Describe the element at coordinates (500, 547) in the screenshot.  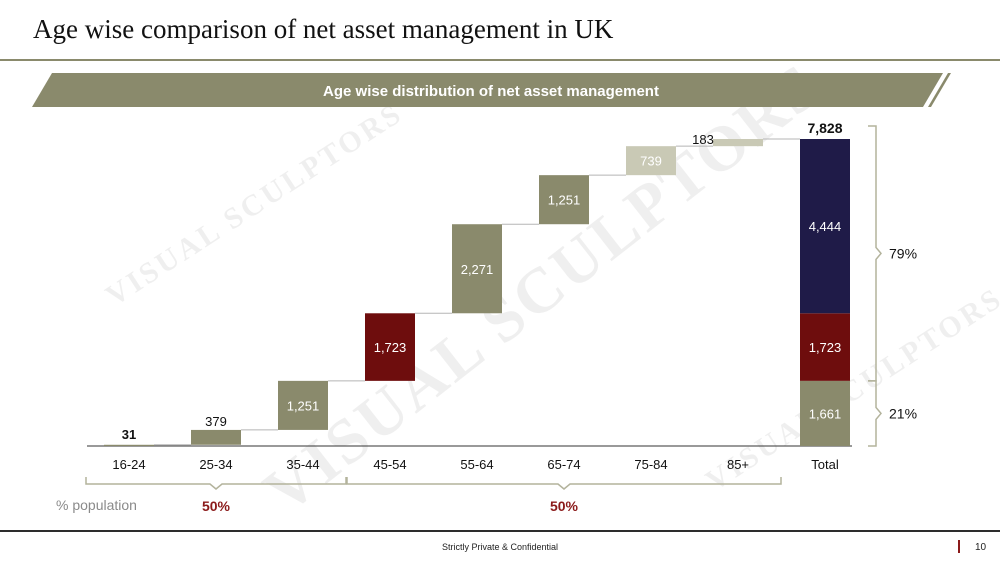
I see `footer-text: Strictly Private & Confidential` at that location.